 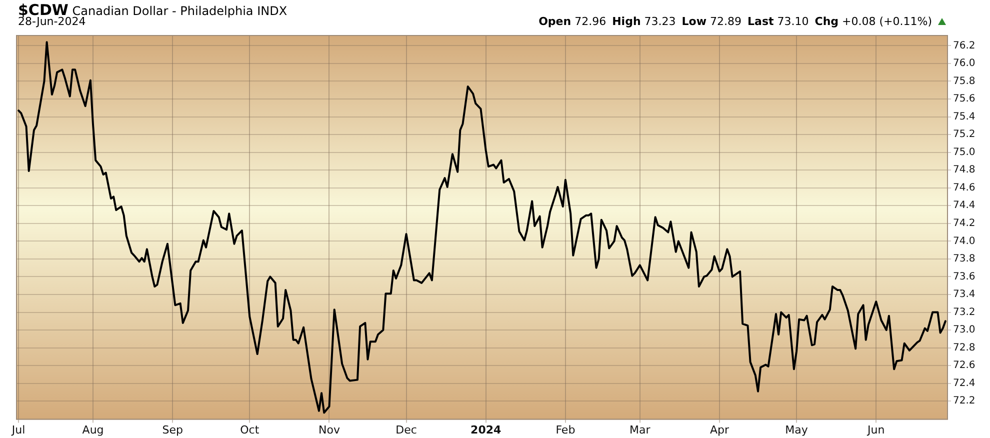 What do you see at coordinates (875, 429) in the screenshot?
I see `x-tick-label: Jun` at bounding box center [875, 429].